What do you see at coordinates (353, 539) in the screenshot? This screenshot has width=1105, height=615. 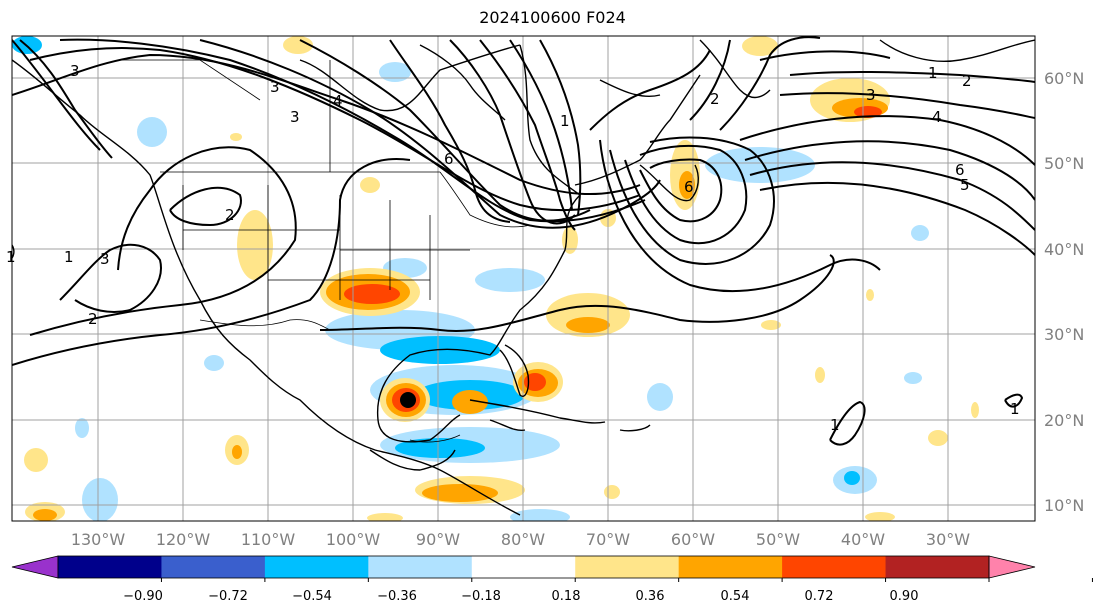 I see `longitude-label: 100°W` at bounding box center [353, 539].